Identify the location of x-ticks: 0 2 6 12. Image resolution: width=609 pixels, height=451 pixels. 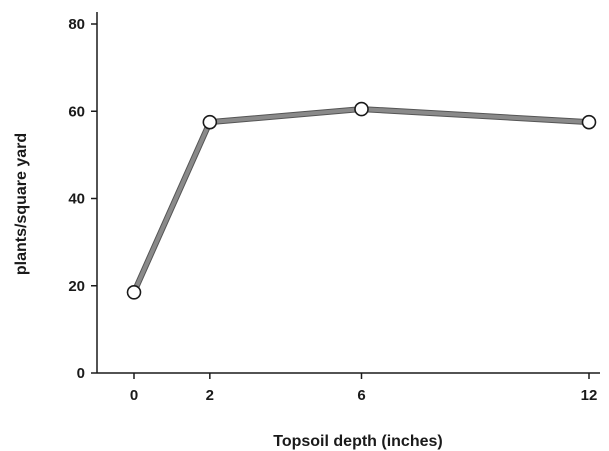
(364, 388).